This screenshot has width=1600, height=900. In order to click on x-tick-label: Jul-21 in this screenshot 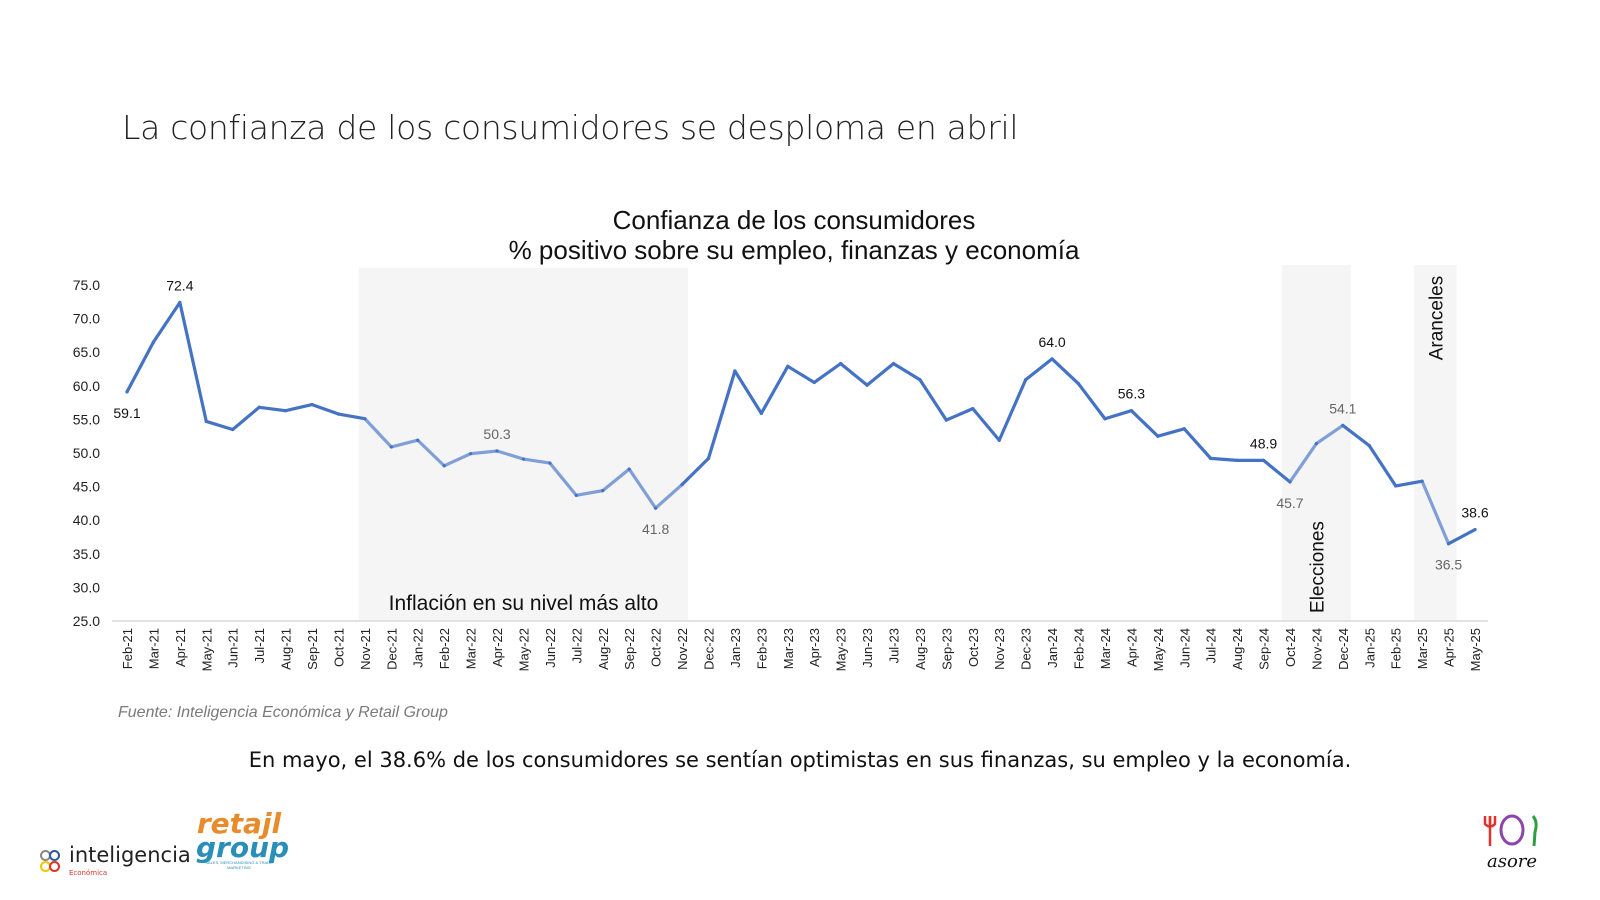, I will do `click(259, 645)`.